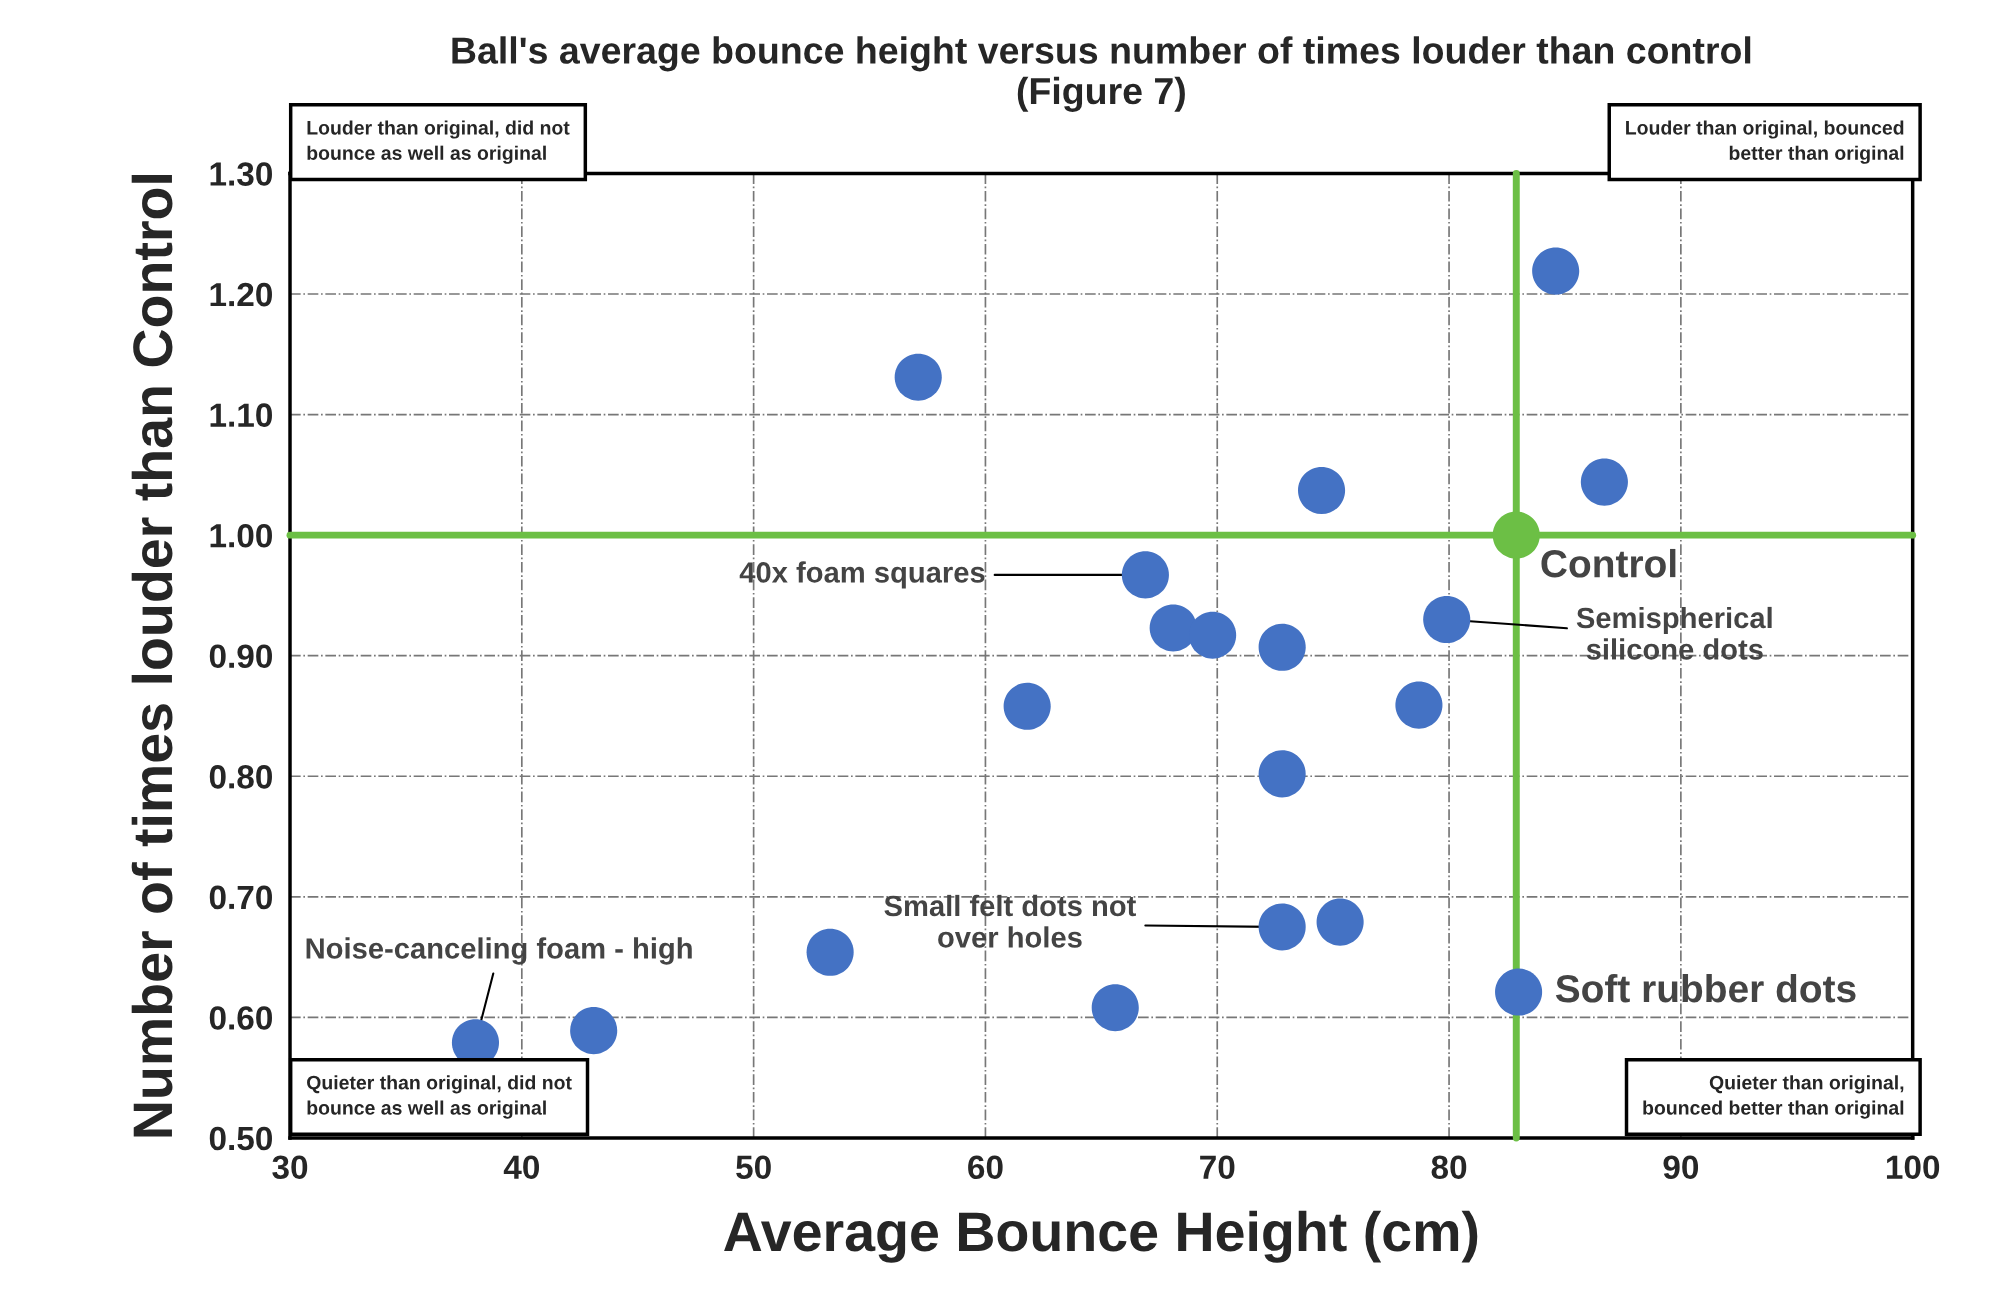 The width and height of the screenshot is (2007, 1314). What do you see at coordinates (1217, 1167) in the screenshot?
I see `x-tick-label: 70` at bounding box center [1217, 1167].